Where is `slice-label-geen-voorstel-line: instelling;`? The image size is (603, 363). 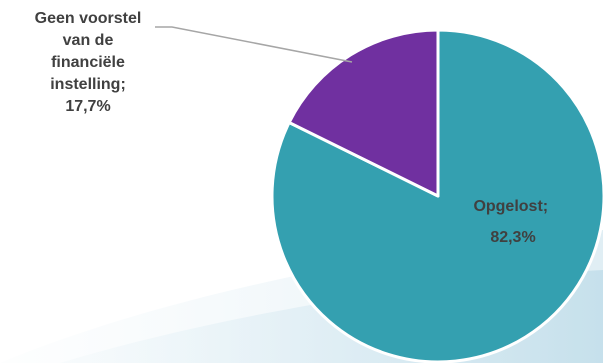
slice-label-geen-voorstel-line: instelling; is located at coordinates (88, 84).